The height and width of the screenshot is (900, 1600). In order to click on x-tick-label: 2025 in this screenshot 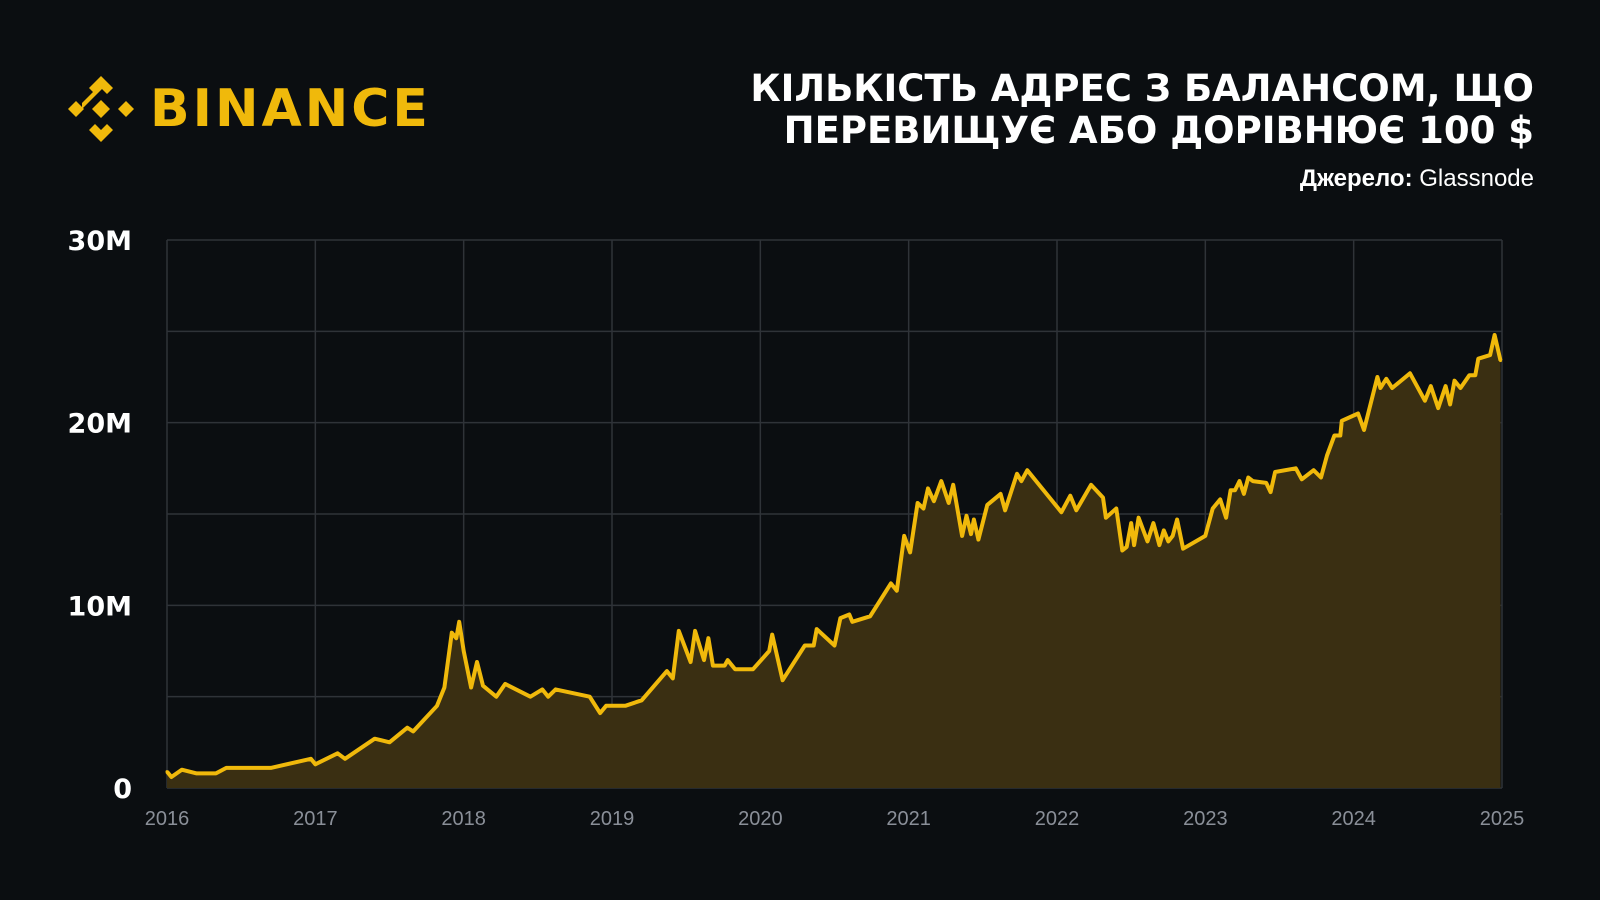, I will do `click(1502, 819)`.